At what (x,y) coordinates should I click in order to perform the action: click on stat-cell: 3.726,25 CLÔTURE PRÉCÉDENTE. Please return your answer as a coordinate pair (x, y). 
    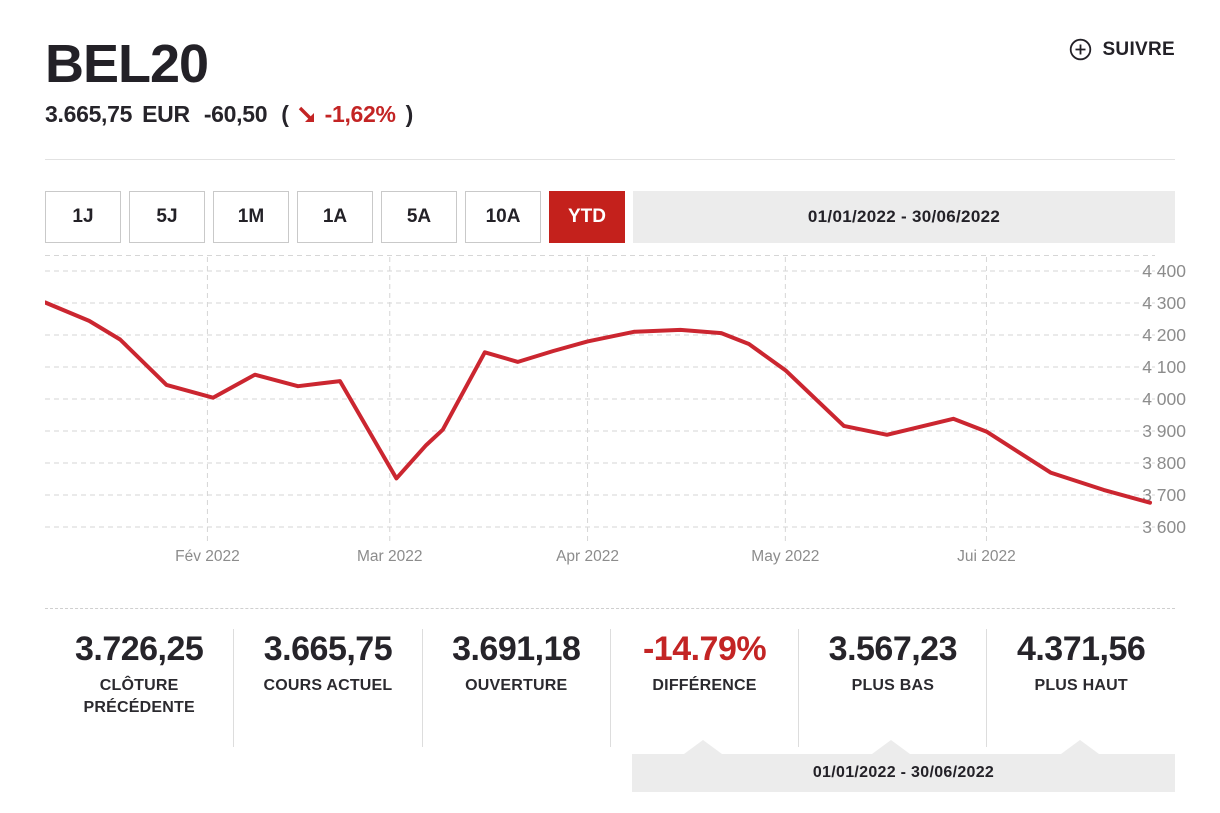
    Looking at the image, I should click on (139, 688).